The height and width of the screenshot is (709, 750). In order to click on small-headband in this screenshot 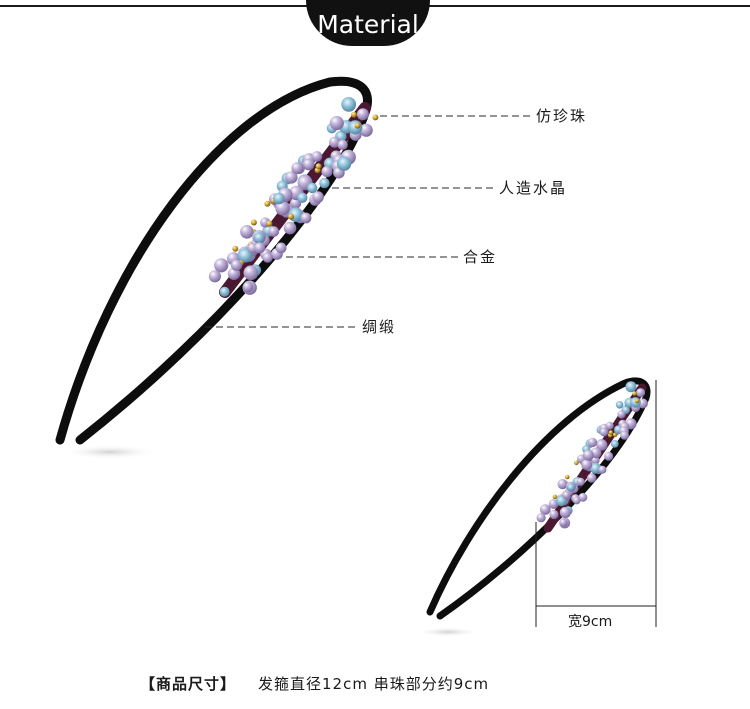, I will do `click(533, 507)`.